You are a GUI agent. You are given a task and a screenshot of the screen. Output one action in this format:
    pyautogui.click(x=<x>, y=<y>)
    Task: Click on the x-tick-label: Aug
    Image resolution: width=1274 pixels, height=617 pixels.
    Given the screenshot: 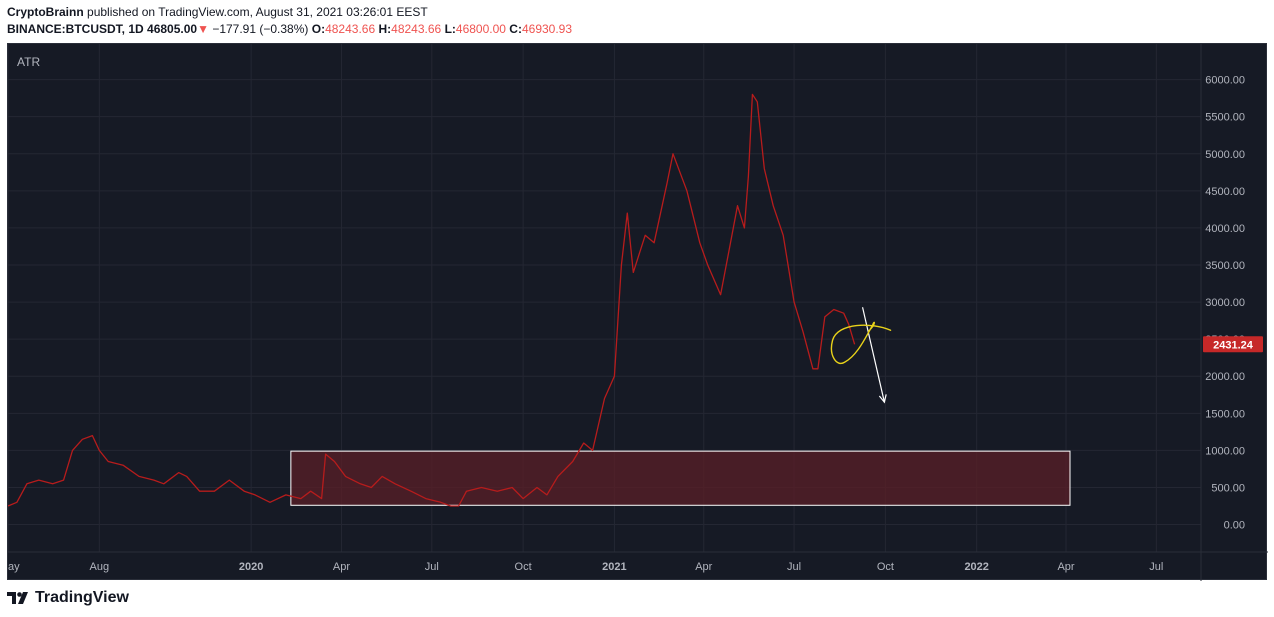 What is the action you would take?
    pyautogui.click(x=100, y=567)
    